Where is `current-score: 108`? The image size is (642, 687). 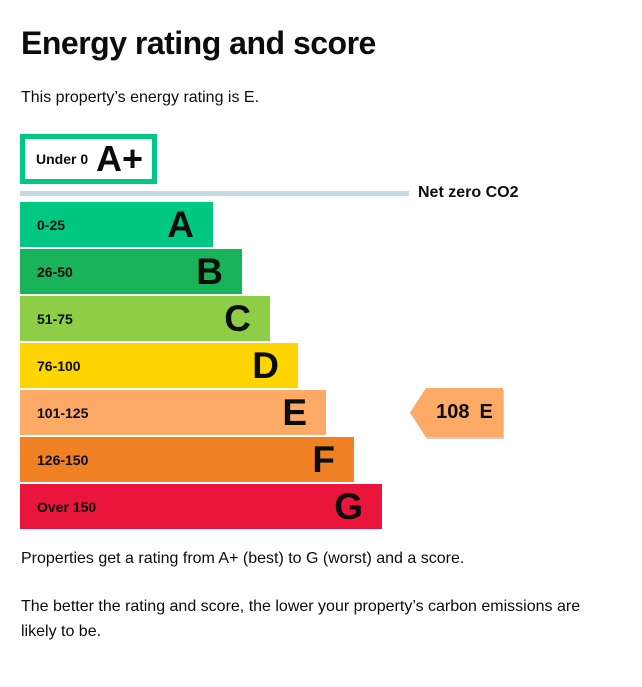 current-score: 108 is located at coordinates (453, 412).